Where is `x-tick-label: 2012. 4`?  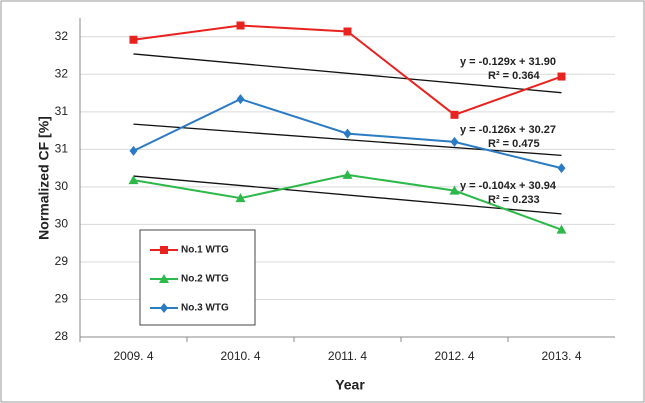 x-tick-label: 2012. 4 is located at coordinates (454, 356).